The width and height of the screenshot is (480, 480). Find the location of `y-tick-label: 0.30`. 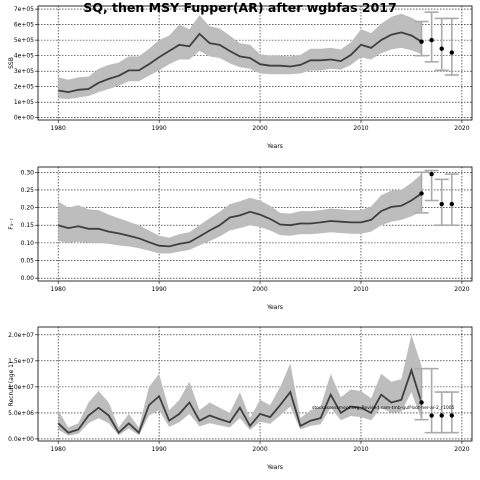

y-tick-label: 0.30 is located at coordinates (28, 172).